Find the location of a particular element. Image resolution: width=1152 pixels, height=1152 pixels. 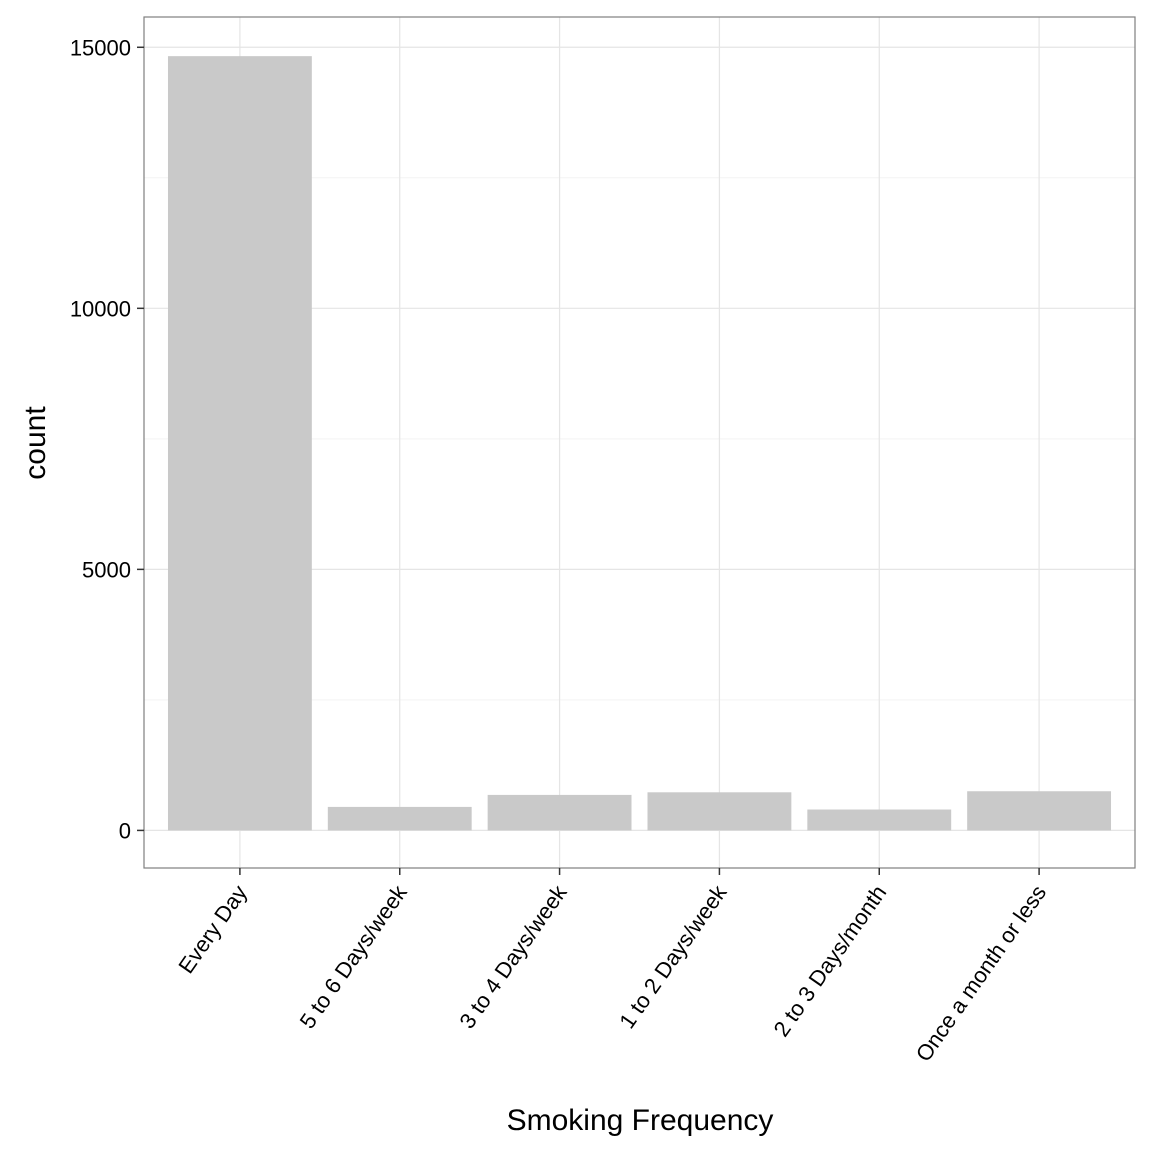

x-tick-label: 5 to 6 Days/week is located at coordinates (354, 956).